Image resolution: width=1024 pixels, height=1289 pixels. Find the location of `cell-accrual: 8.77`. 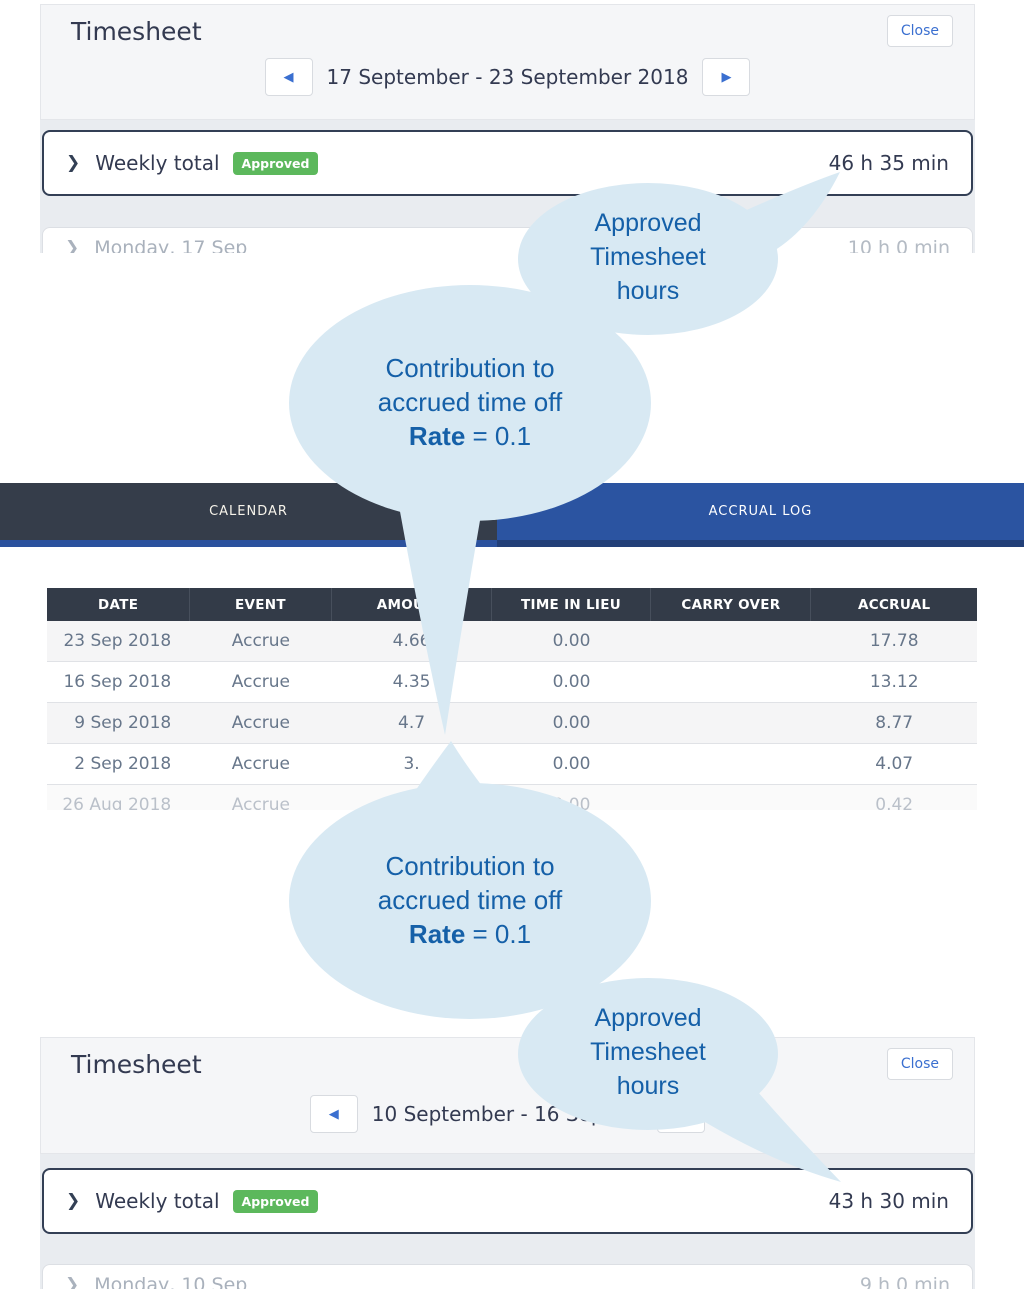

cell-accrual: 8.77 is located at coordinates (894, 723).